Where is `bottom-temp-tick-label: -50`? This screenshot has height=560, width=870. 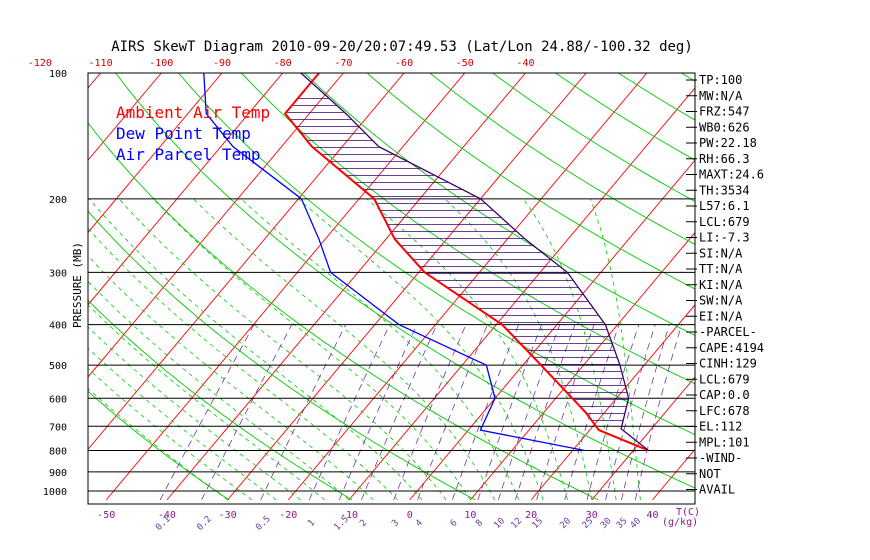
bottom-temp-tick-label: -50 is located at coordinates (106, 515).